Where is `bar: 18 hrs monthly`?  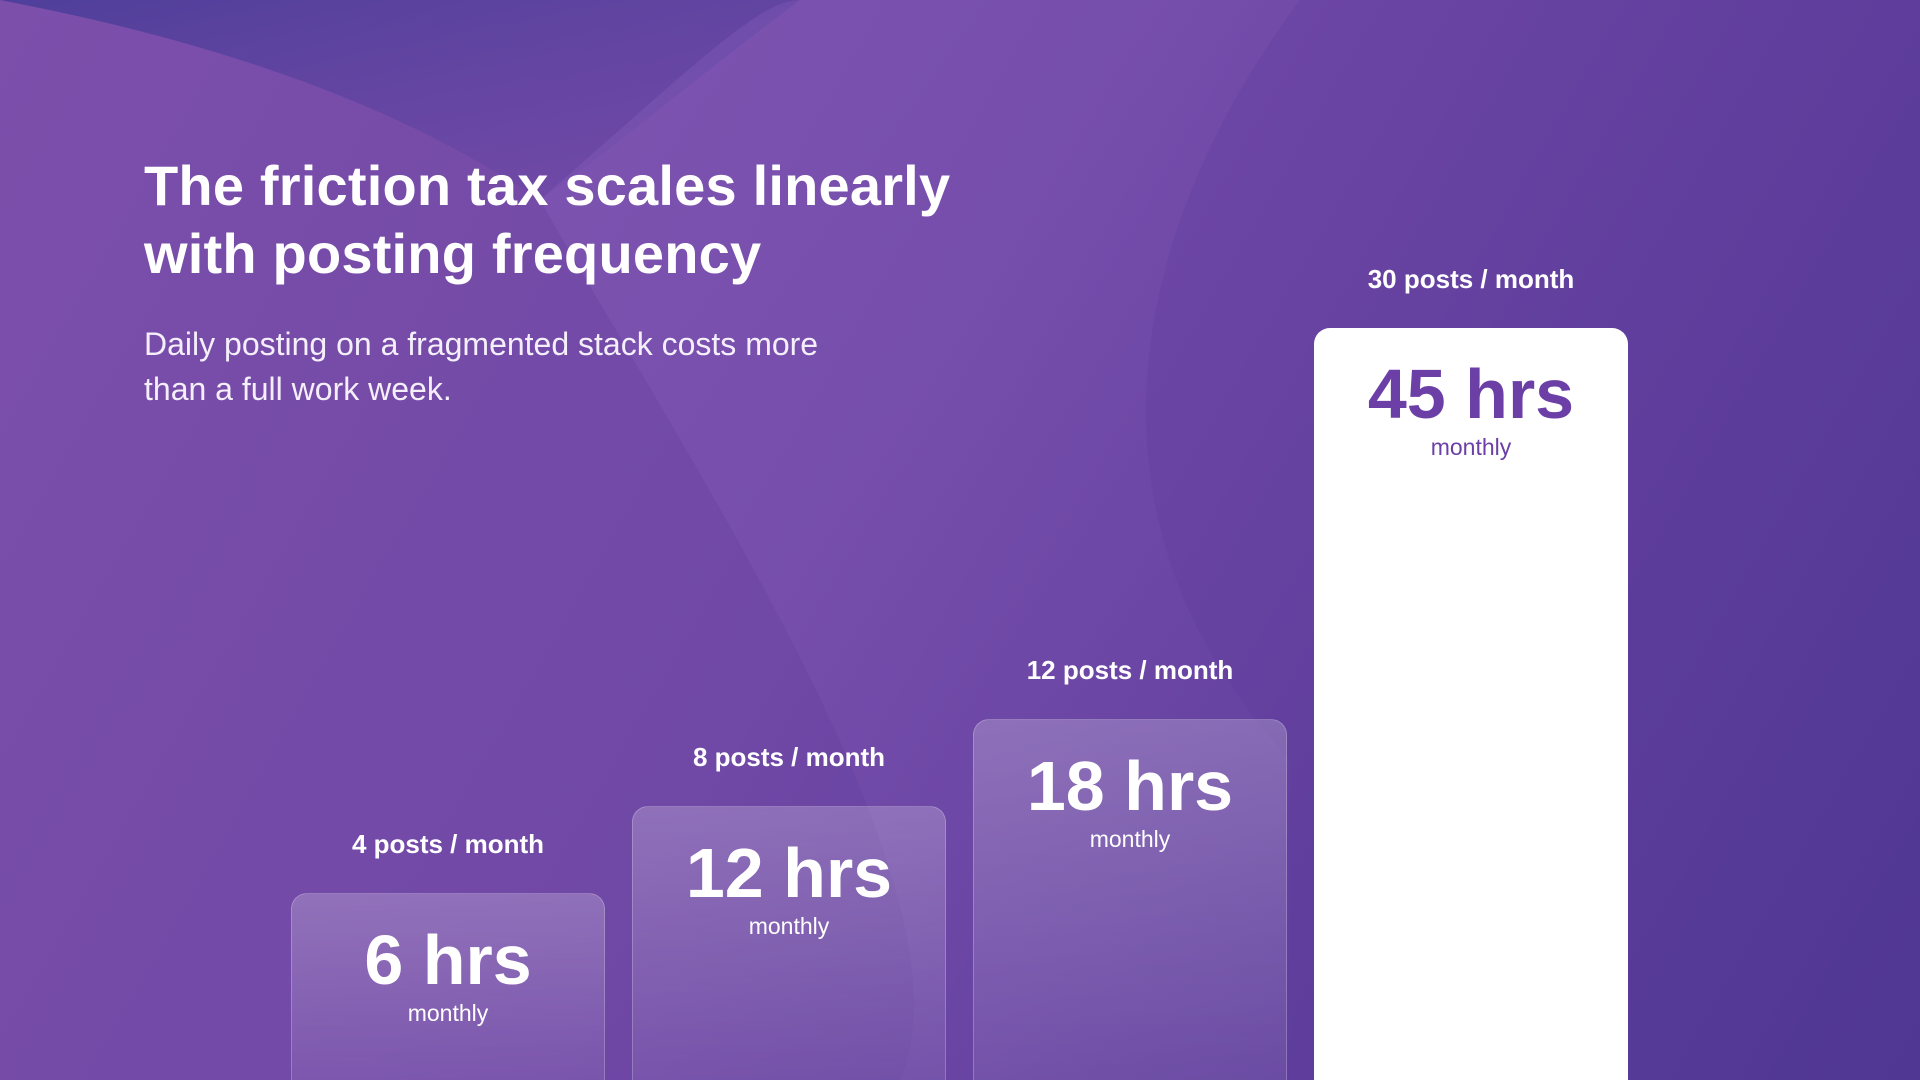
bar: 18 hrs monthly is located at coordinates (1130, 899).